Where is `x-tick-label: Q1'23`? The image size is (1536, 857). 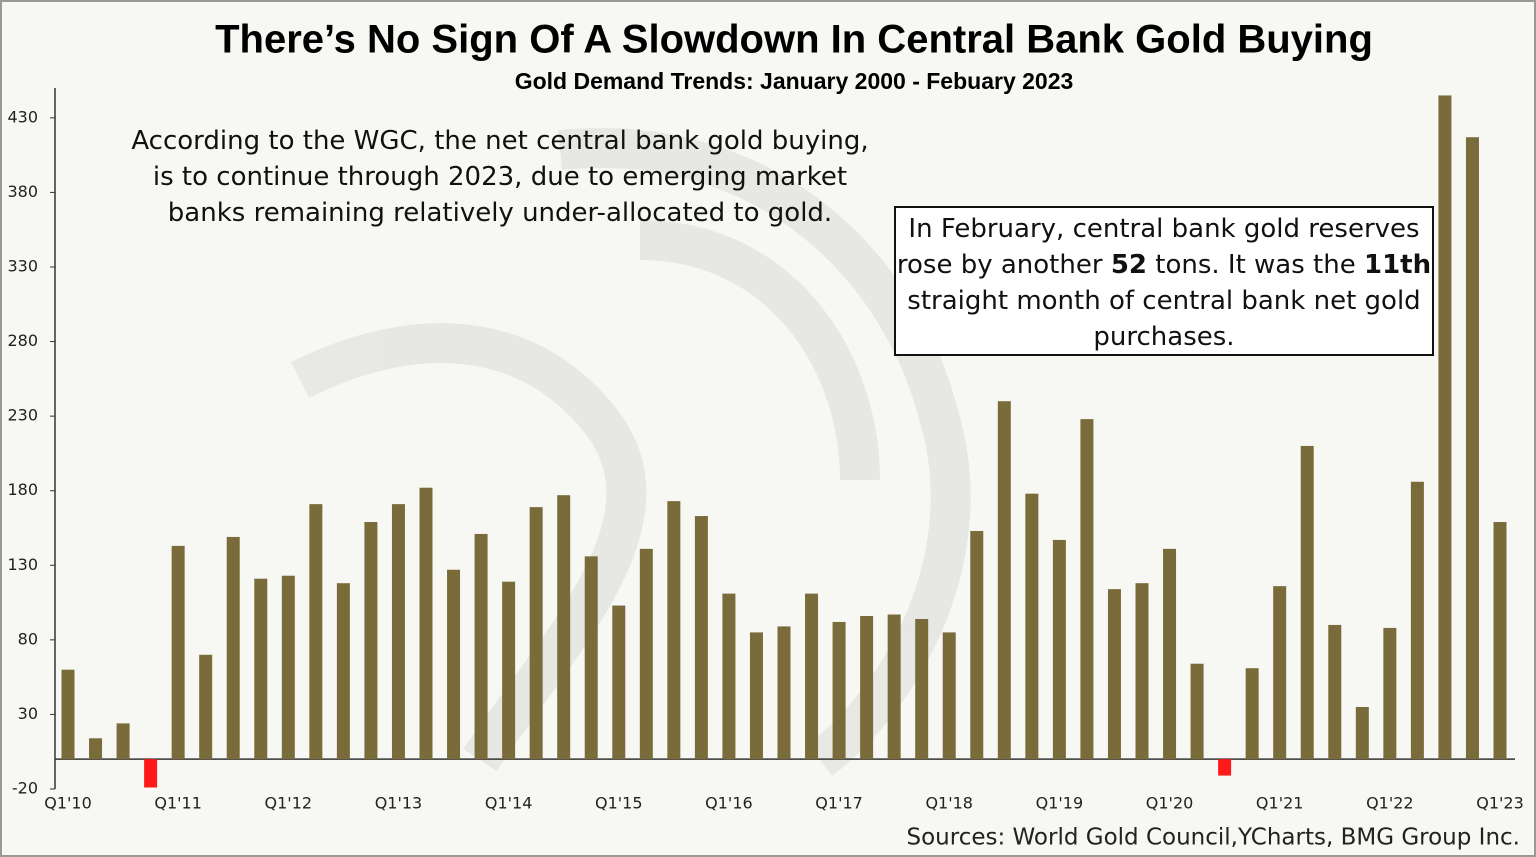
x-tick-label: Q1'23 is located at coordinates (1500, 803).